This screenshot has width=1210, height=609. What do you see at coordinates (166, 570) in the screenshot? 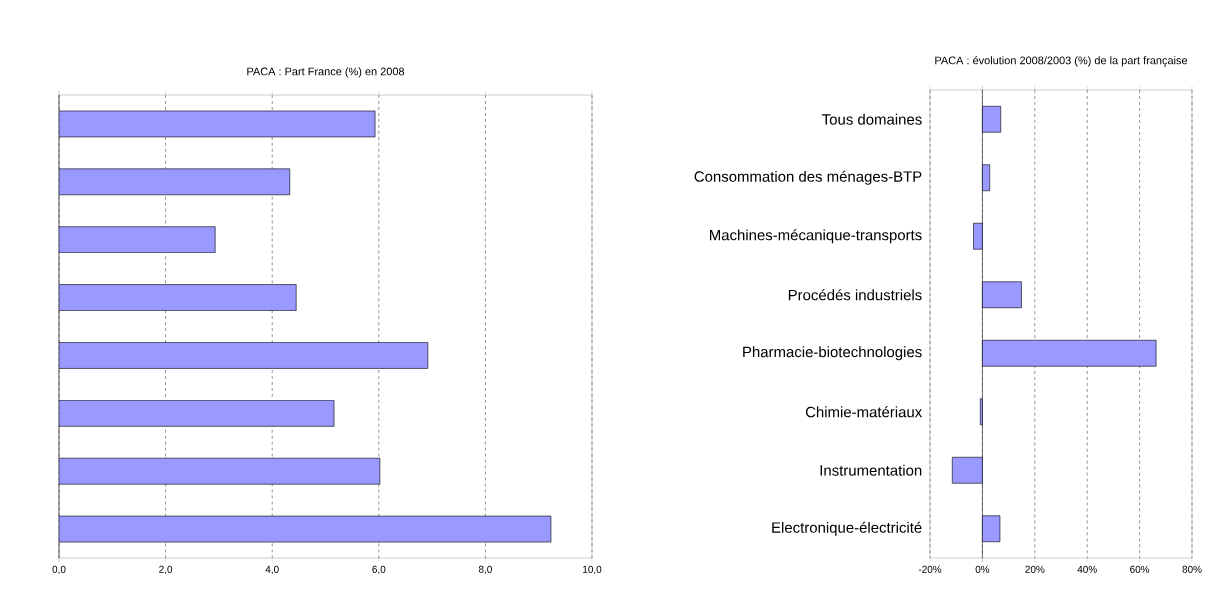
I see `x-tick-label: 2,0` at bounding box center [166, 570].